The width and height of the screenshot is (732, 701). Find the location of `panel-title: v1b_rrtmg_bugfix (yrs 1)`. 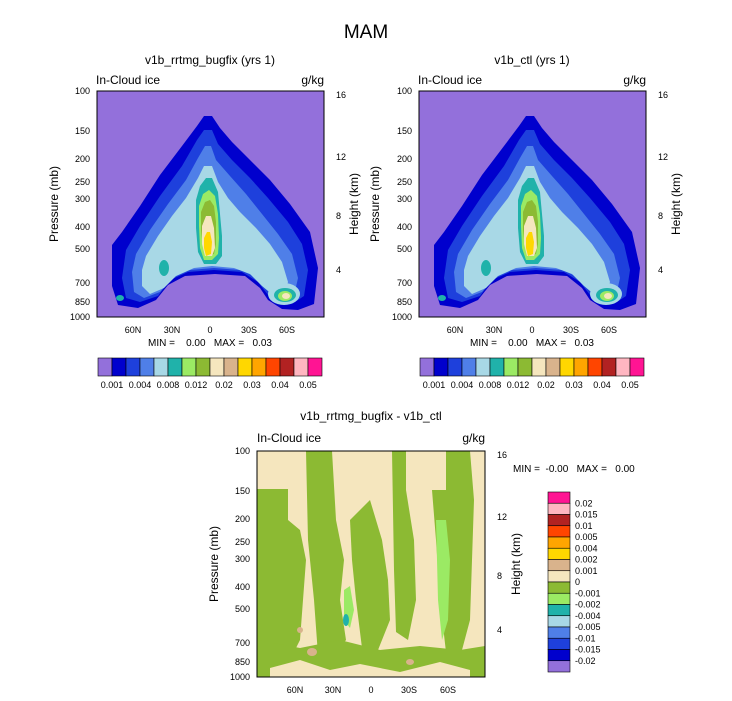

panel-title: v1b_rrtmg_bugfix (yrs 1) is located at coordinates (210, 60).